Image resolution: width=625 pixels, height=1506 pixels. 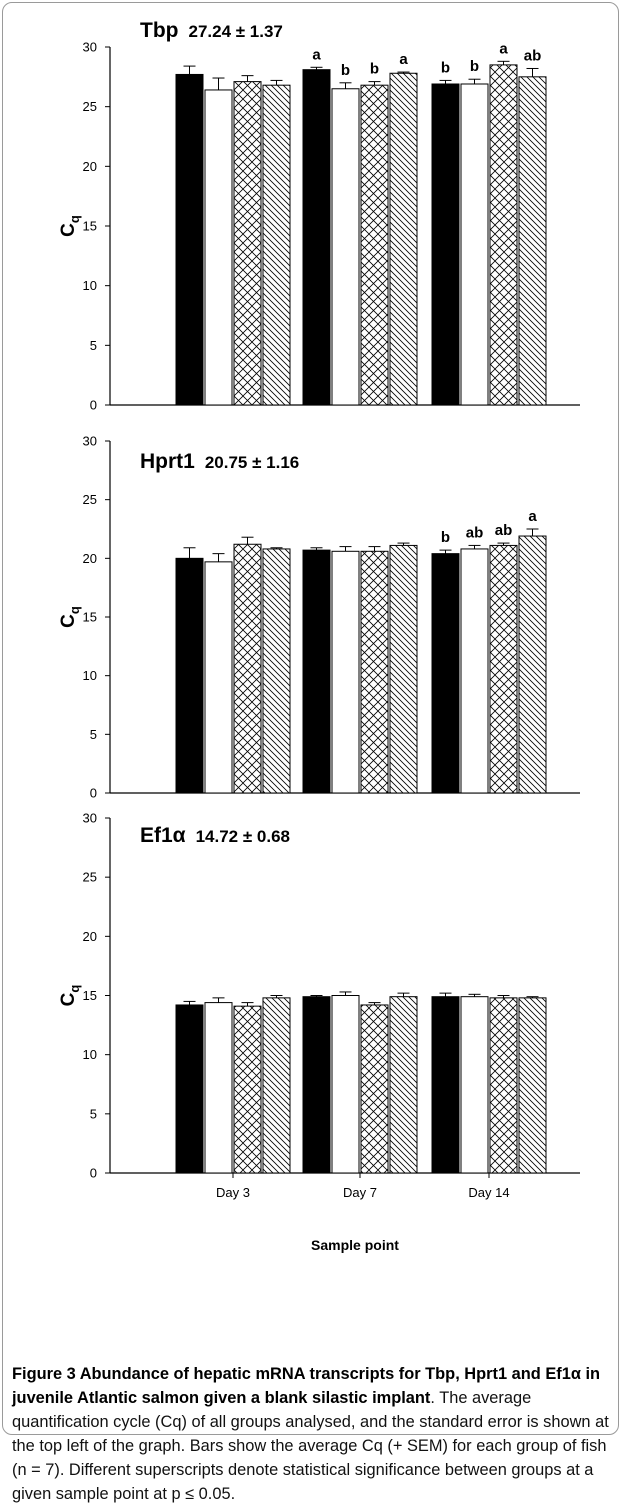 I want to click on gene-stat: 27.24 ± 1.37, so click(x=235, y=31).